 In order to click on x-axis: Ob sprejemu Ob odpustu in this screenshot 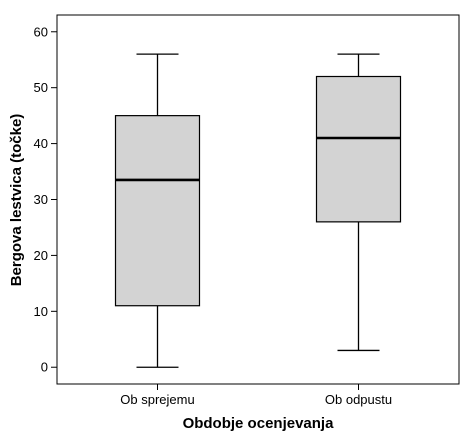, I will do `click(256, 395)`.